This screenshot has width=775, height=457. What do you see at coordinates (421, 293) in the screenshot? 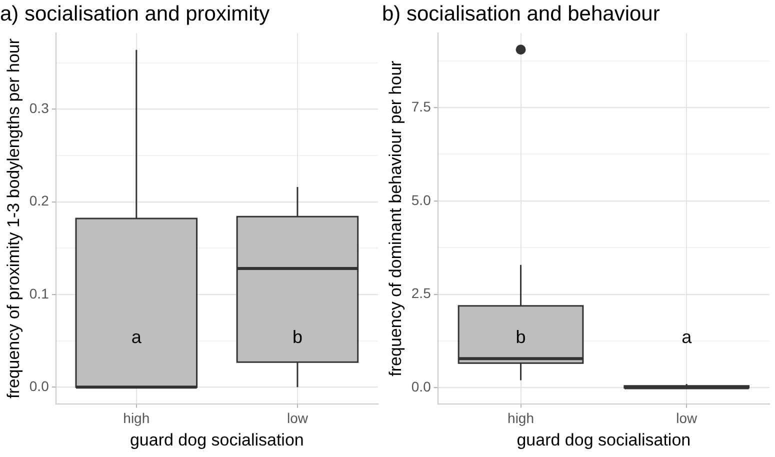
I see `y-tick-label: 2.5` at bounding box center [421, 293].